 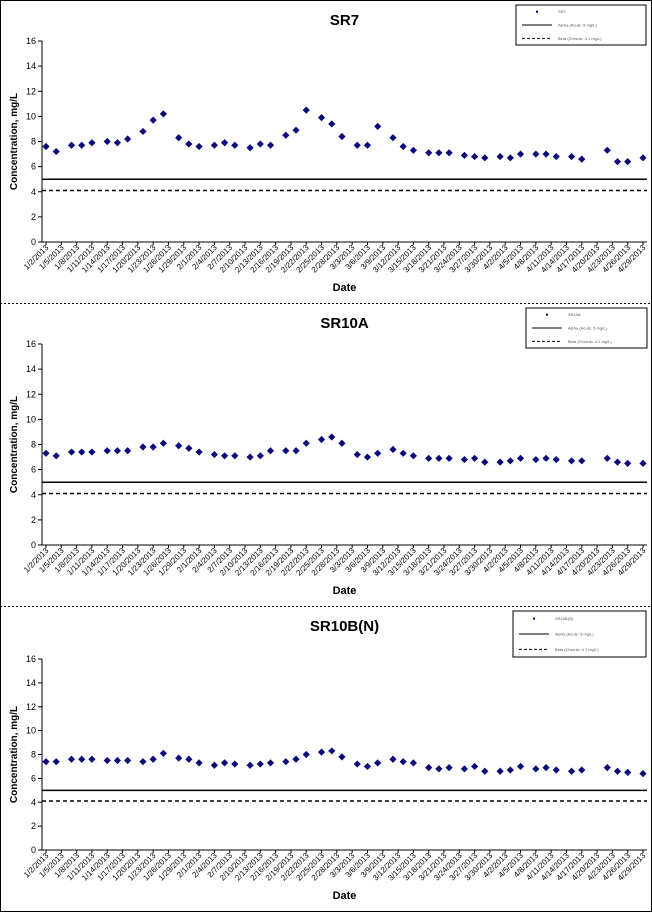 I want to click on y-tick-label: 8, so click(x=33, y=755).